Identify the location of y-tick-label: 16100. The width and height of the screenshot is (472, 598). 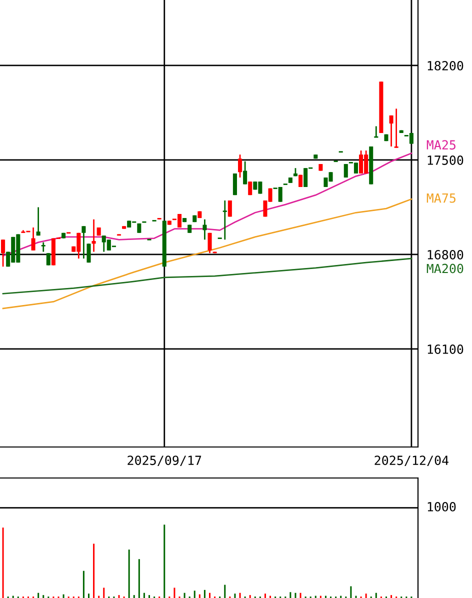
(446, 349).